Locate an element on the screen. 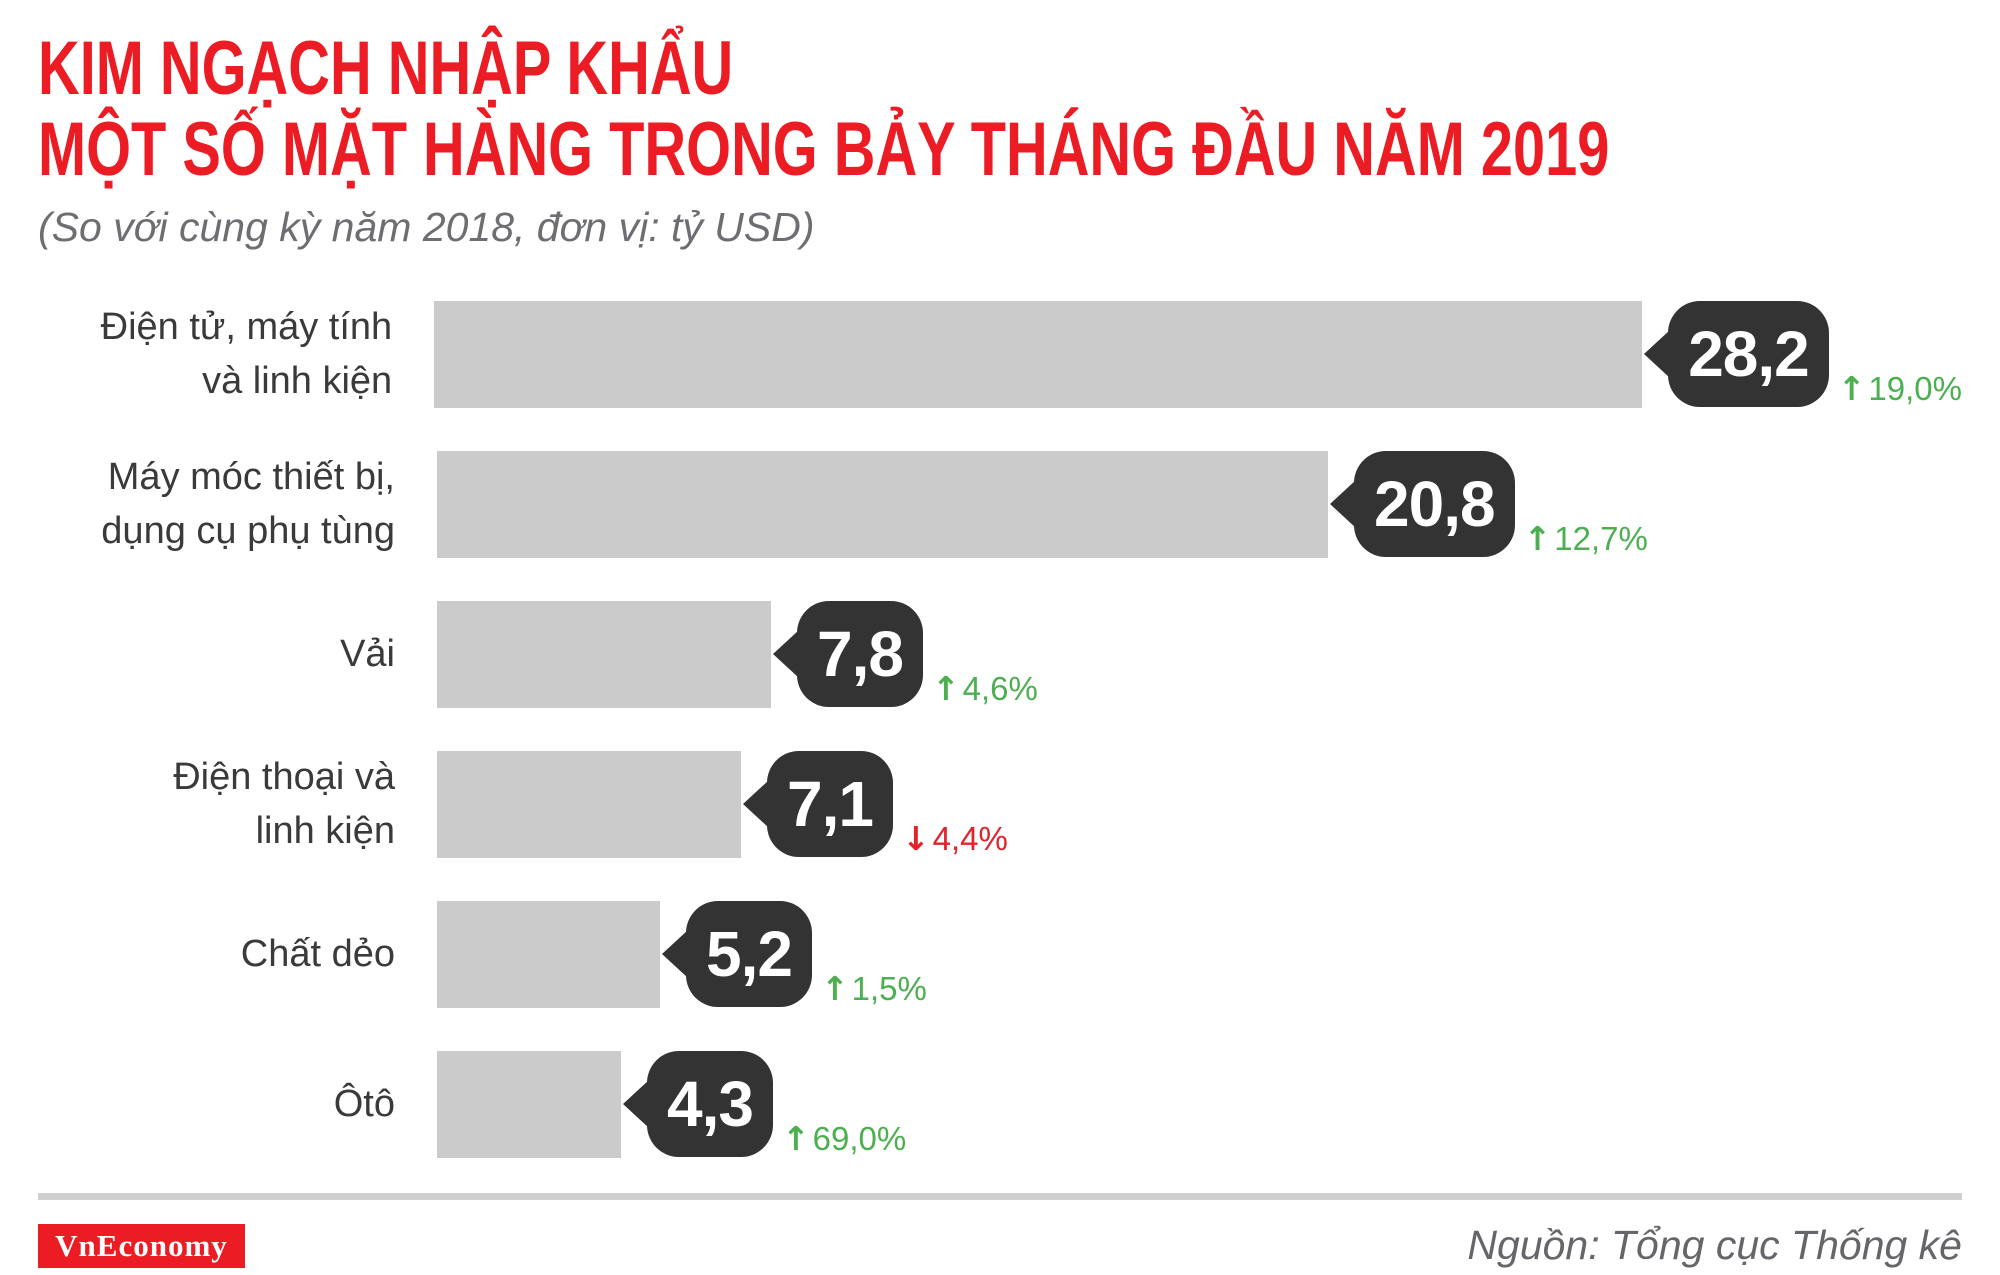 The width and height of the screenshot is (2000, 1275). category-label: Máy móc thiết bị, dụng cụ phụ tùng is located at coordinates (248, 504).